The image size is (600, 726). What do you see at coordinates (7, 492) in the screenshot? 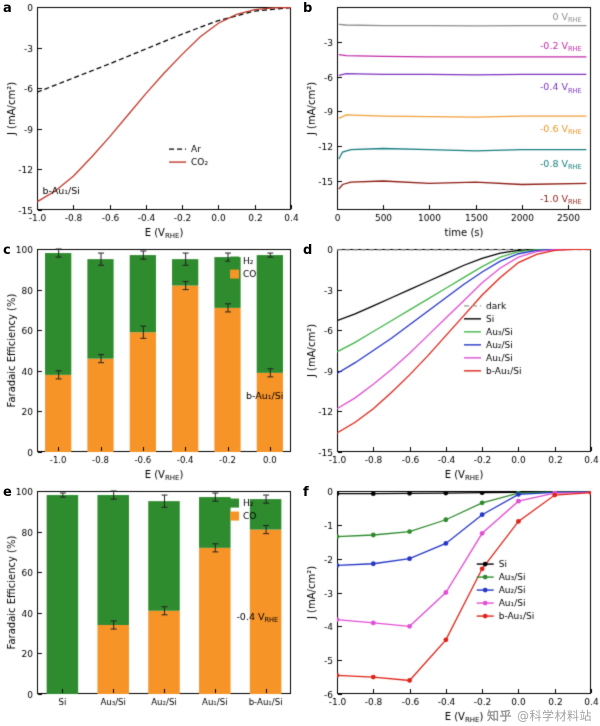
I see `panel-letter-e: e` at bounding box center [7, 492].